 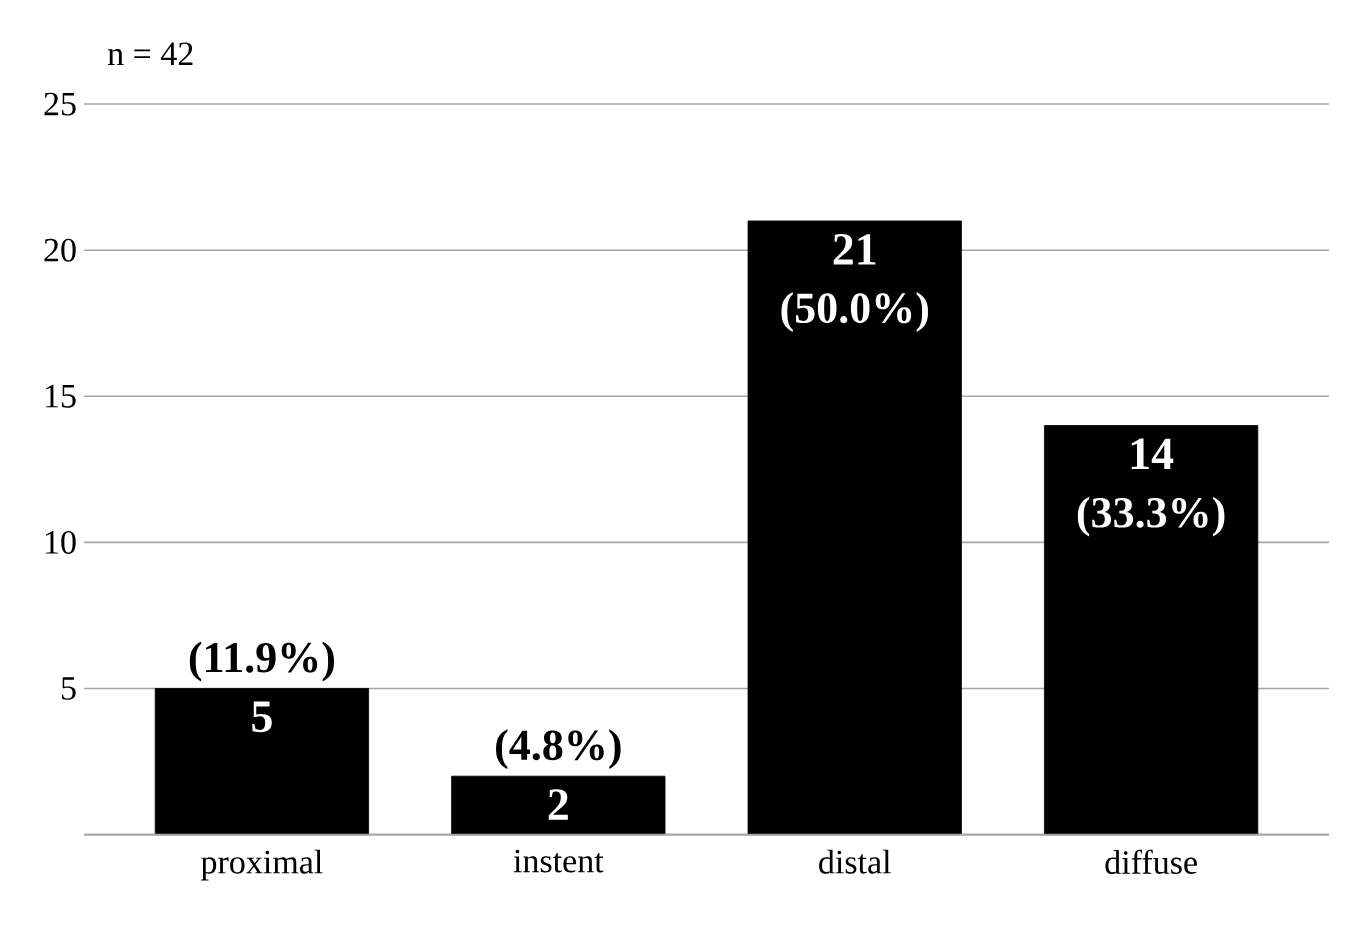 What do you see at coordinates (261, 661) in the screenshot?
I see `annotation: (11.9%)` at bounding box center [261, 661].